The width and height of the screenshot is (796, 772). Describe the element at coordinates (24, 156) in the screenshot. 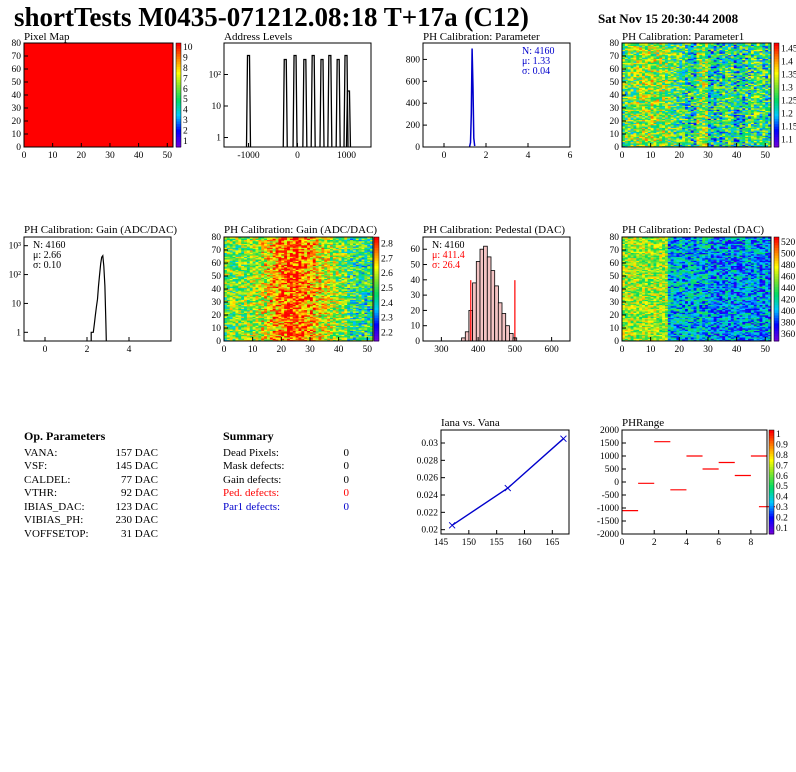

I see `pixel-map-xtick-label: 0` at that location.